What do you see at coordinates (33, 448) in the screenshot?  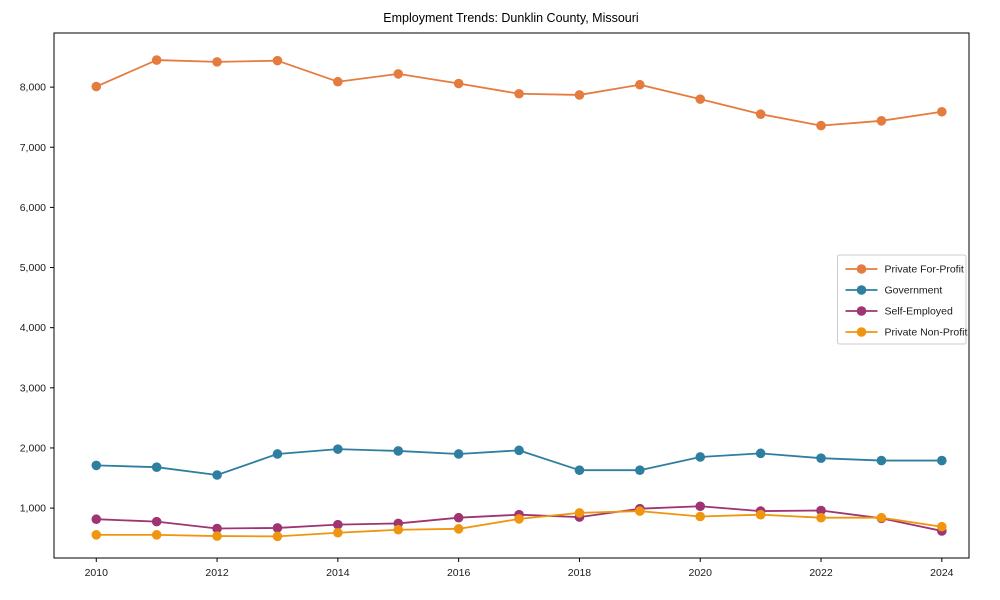 I see `y-tick-label: 2,000` at bounding box center [33, 448].